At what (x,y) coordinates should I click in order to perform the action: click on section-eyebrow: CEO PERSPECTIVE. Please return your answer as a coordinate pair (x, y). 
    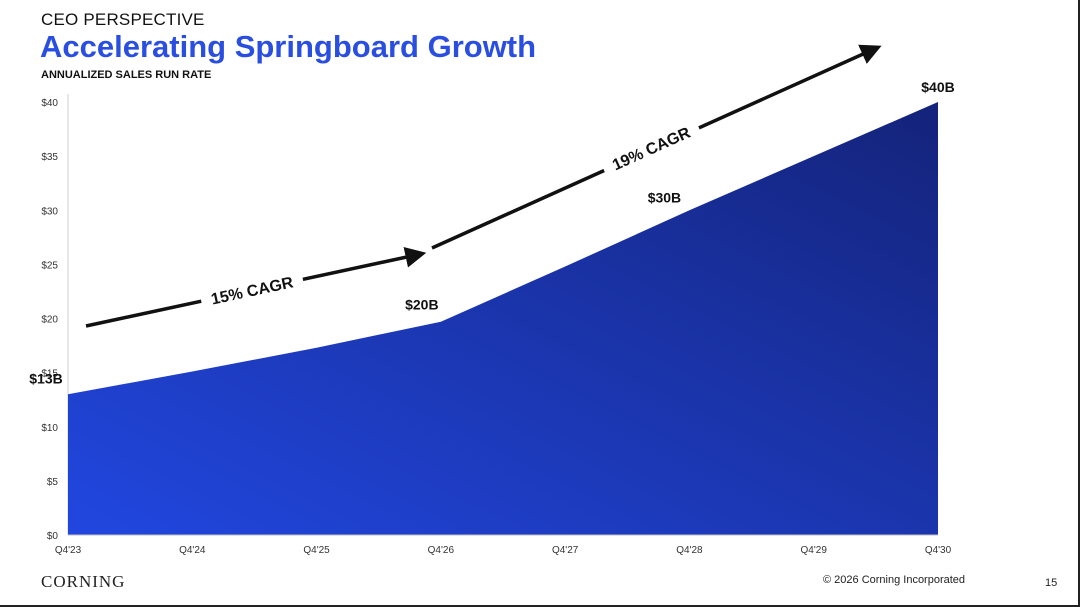
    Looking at the image, I should click on (123, 19).